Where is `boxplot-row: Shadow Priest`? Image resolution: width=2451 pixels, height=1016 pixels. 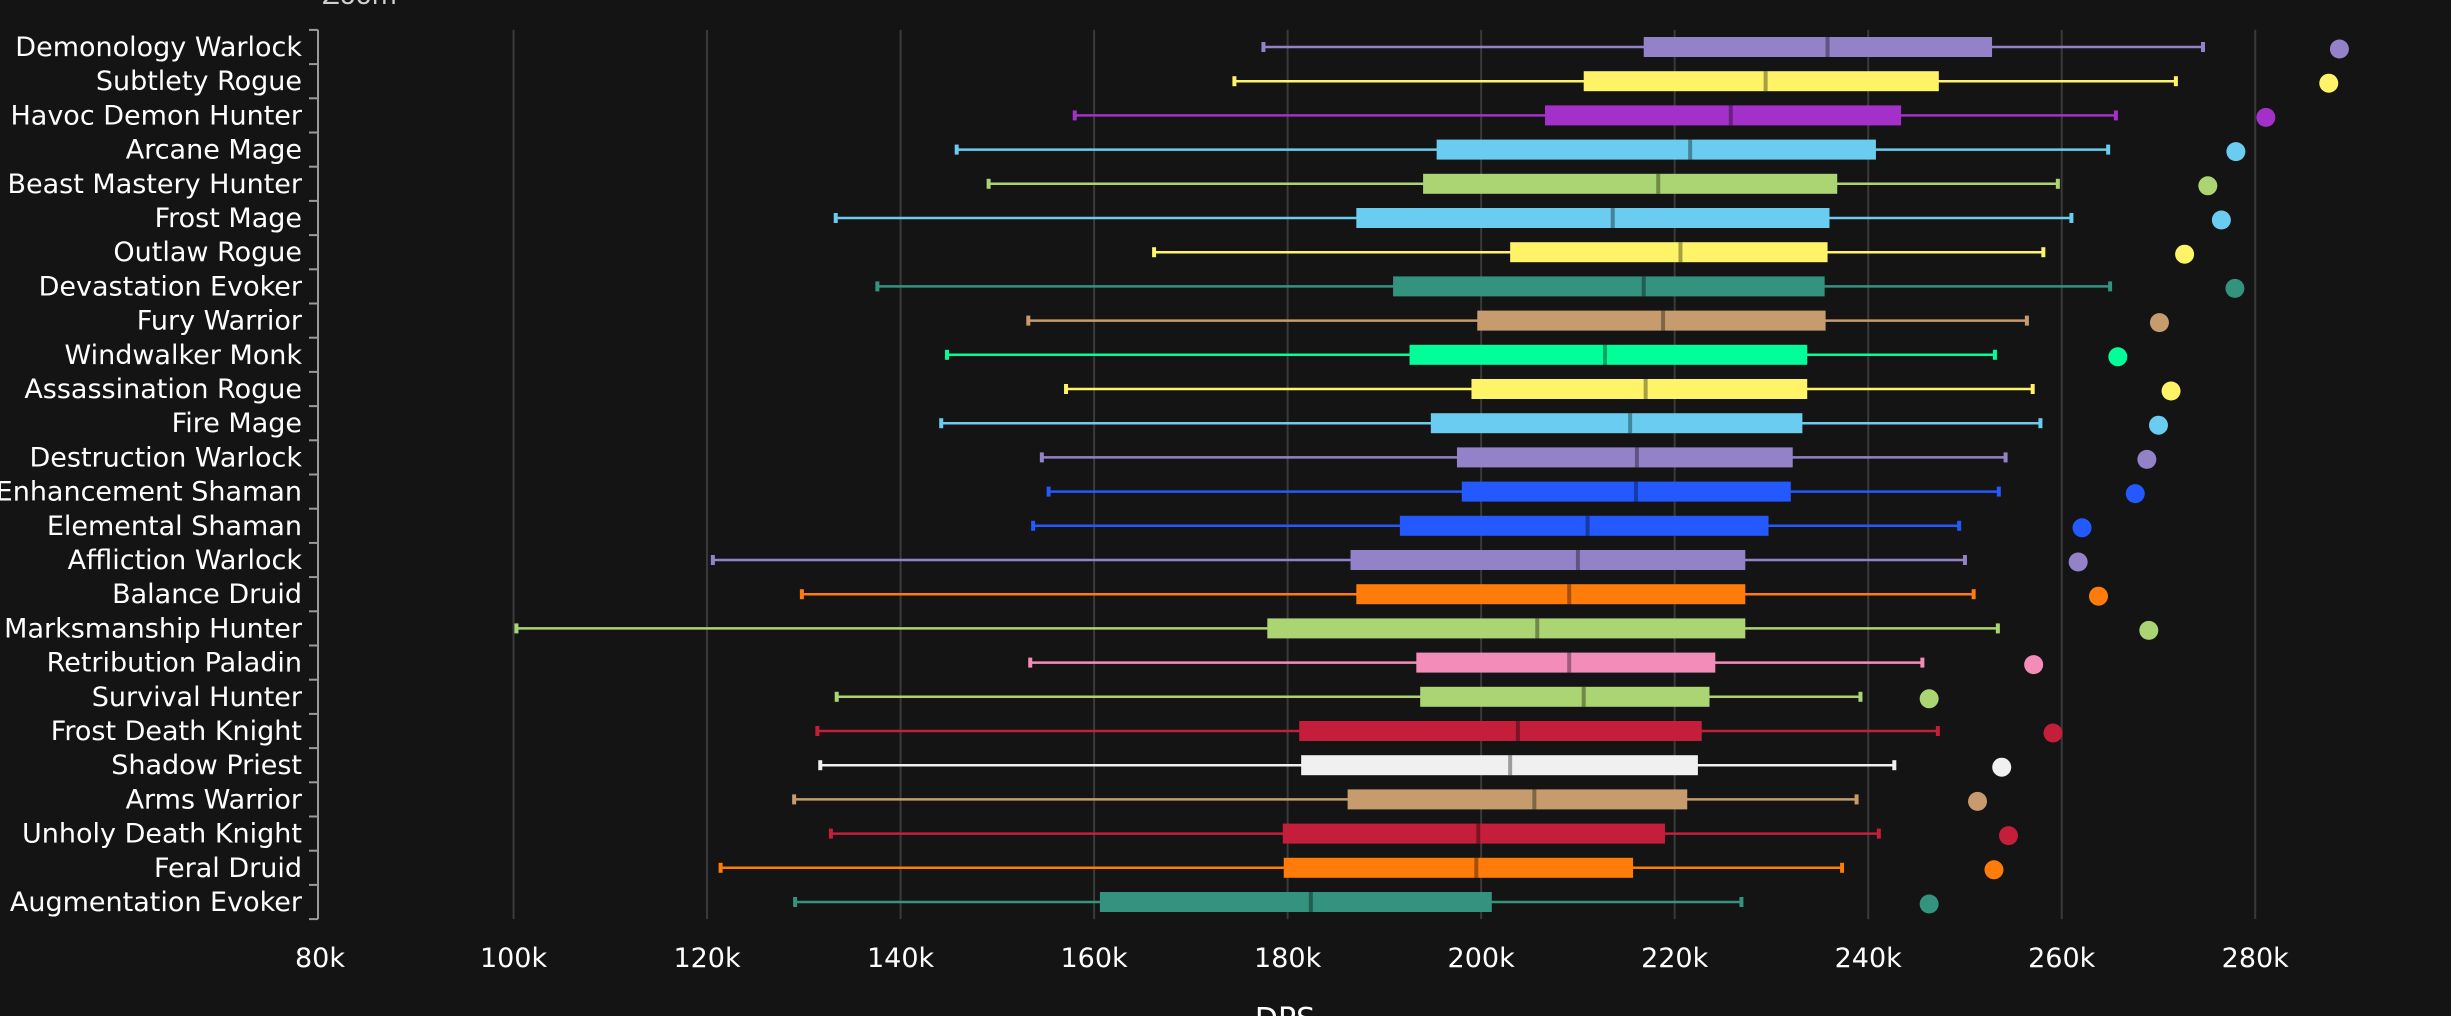 boxplot-row: Shadow Priest is located at coordinates (1061, 765).